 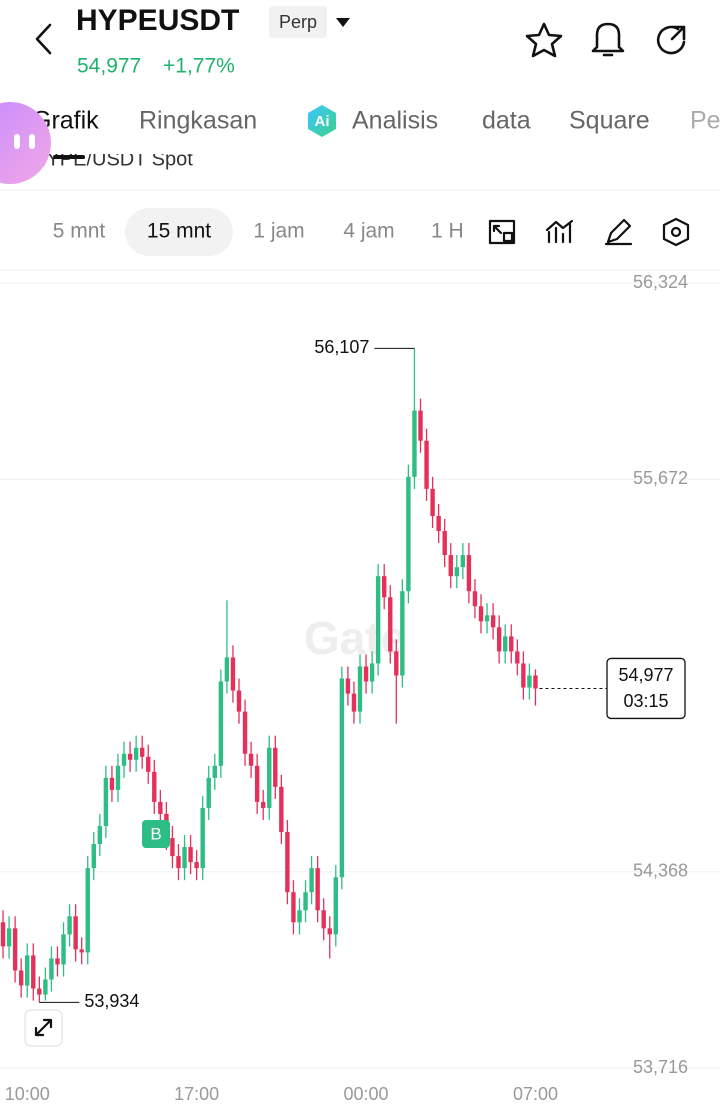 What do you see at coordinates (535, 1094) in the screenshot?
I see `x-tick-label: 07:00` at bounding box center [535, 1094].